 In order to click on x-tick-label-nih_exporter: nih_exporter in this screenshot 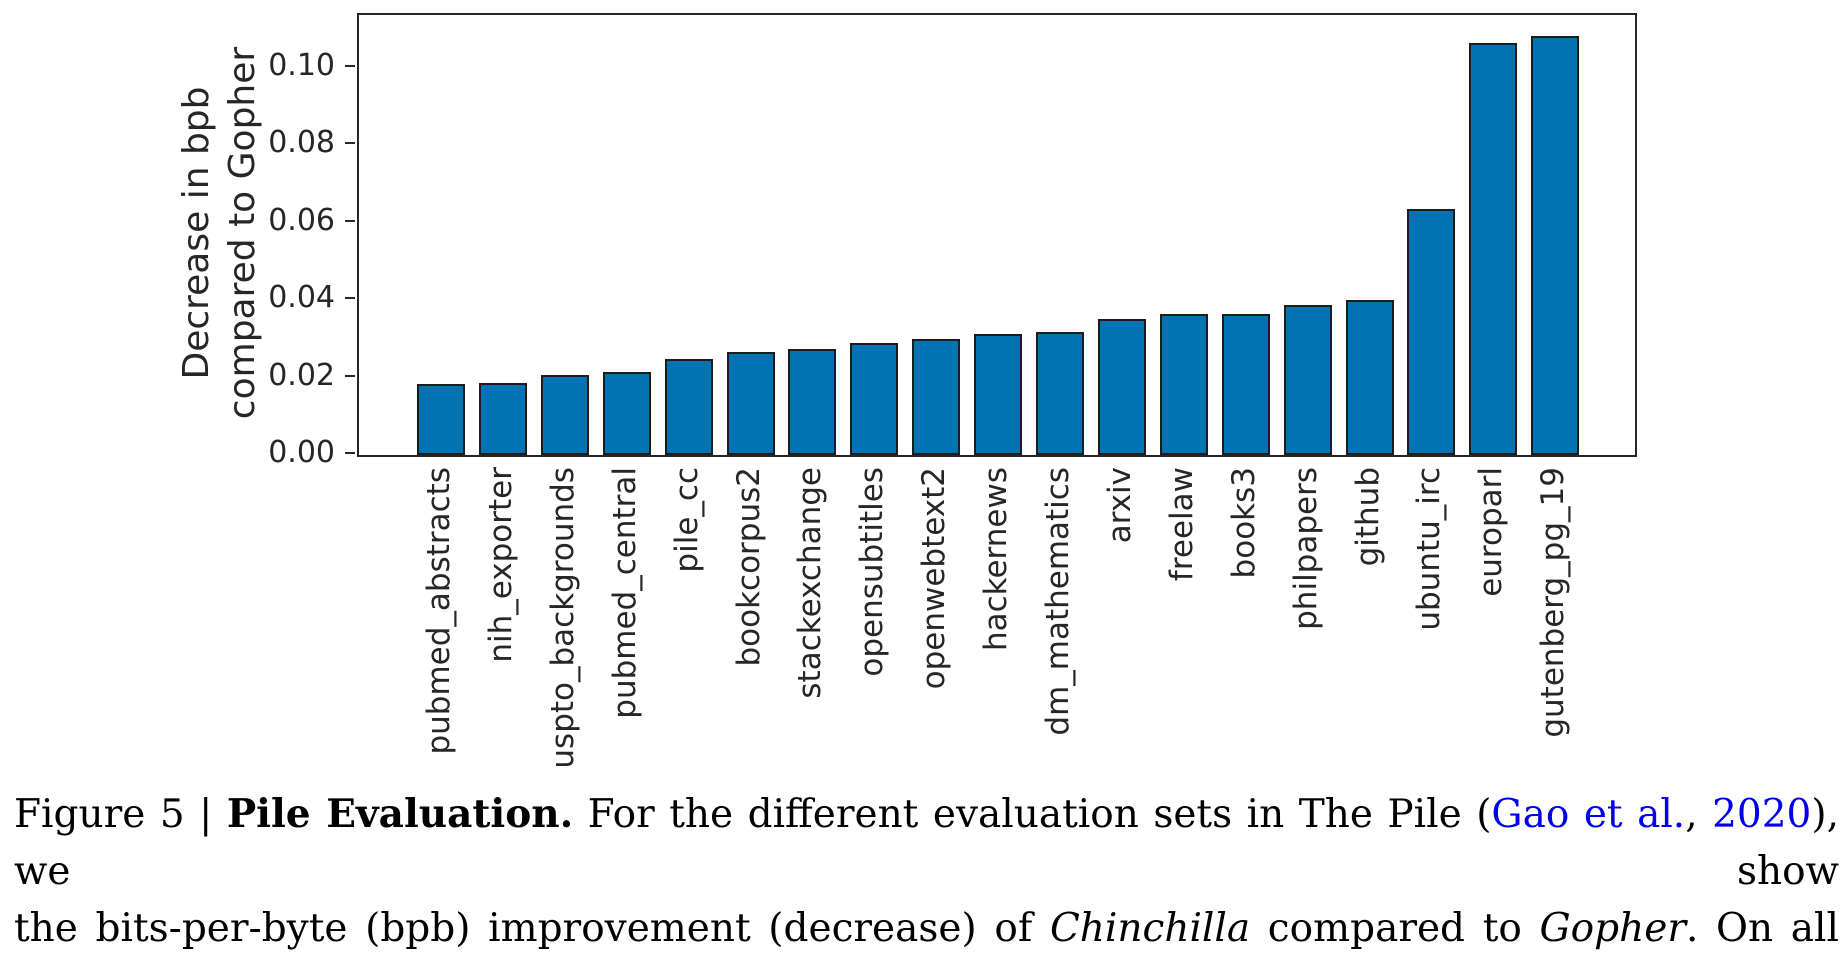, I will do `click(500, 565)`.